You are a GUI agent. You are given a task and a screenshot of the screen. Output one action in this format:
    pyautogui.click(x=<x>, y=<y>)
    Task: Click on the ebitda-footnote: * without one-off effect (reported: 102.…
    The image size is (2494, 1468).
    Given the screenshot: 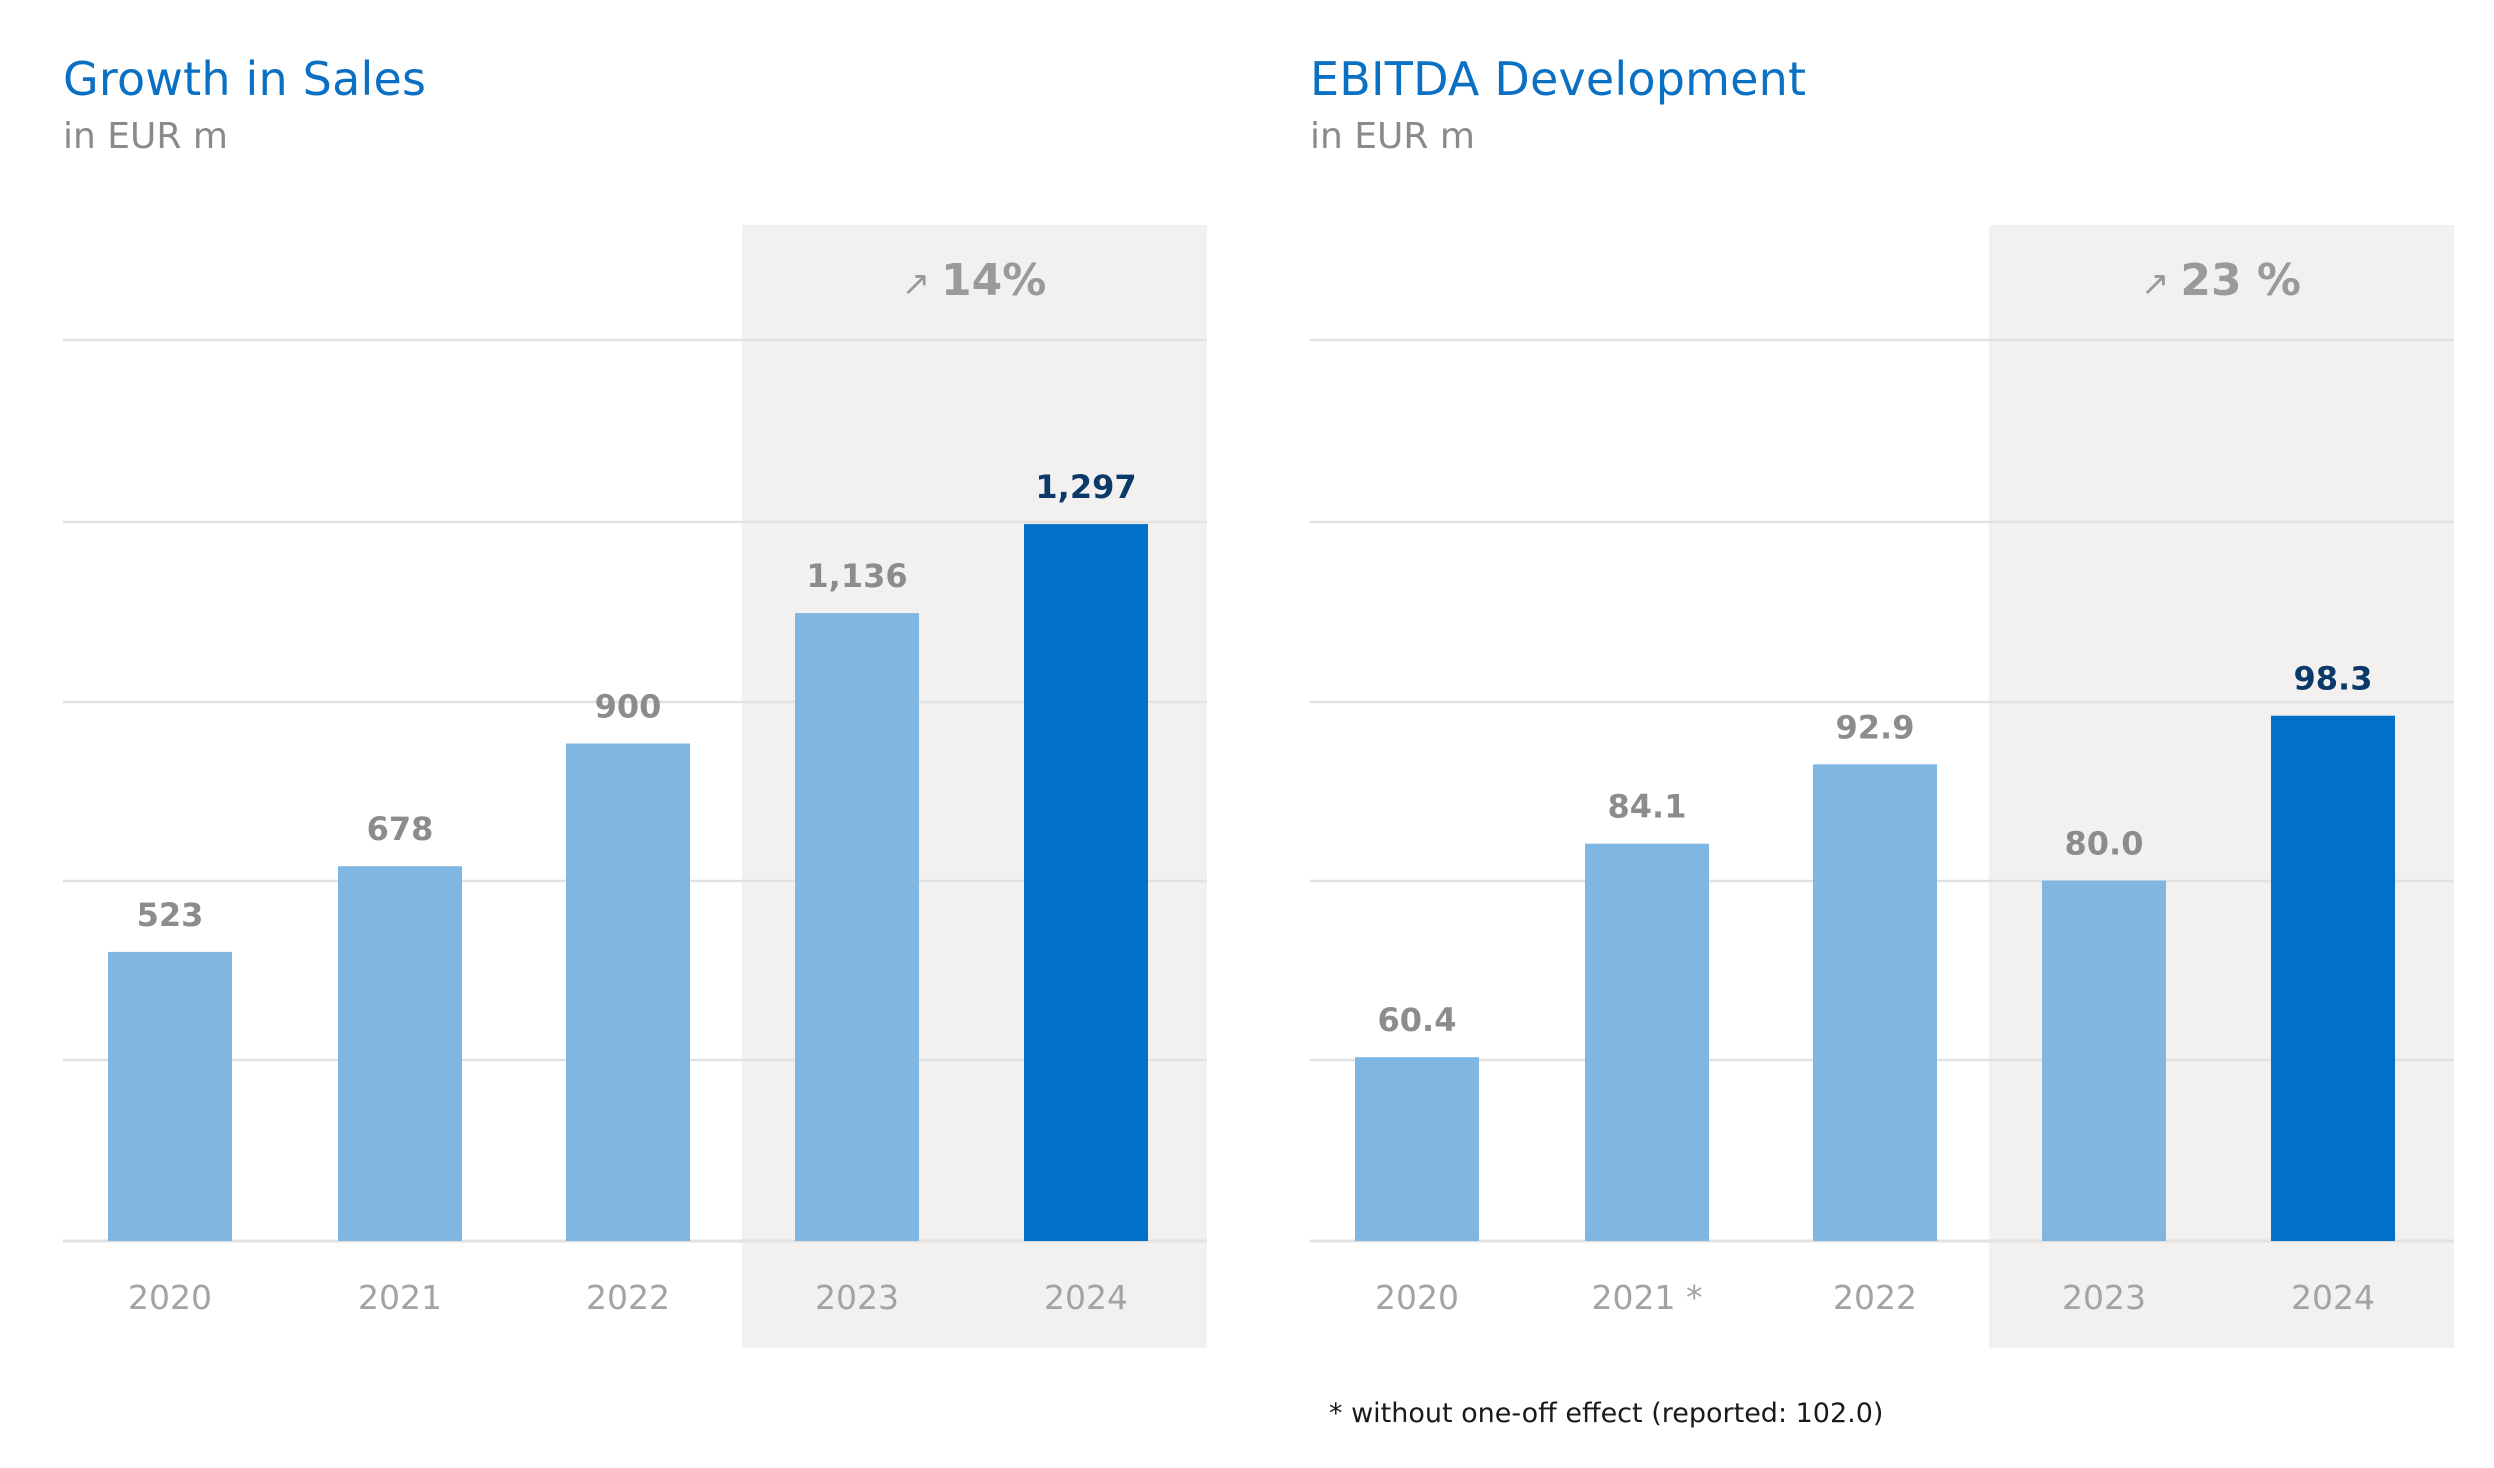 What is the action you would take?
    pyautogui.click(x=1606, y=1413)
    